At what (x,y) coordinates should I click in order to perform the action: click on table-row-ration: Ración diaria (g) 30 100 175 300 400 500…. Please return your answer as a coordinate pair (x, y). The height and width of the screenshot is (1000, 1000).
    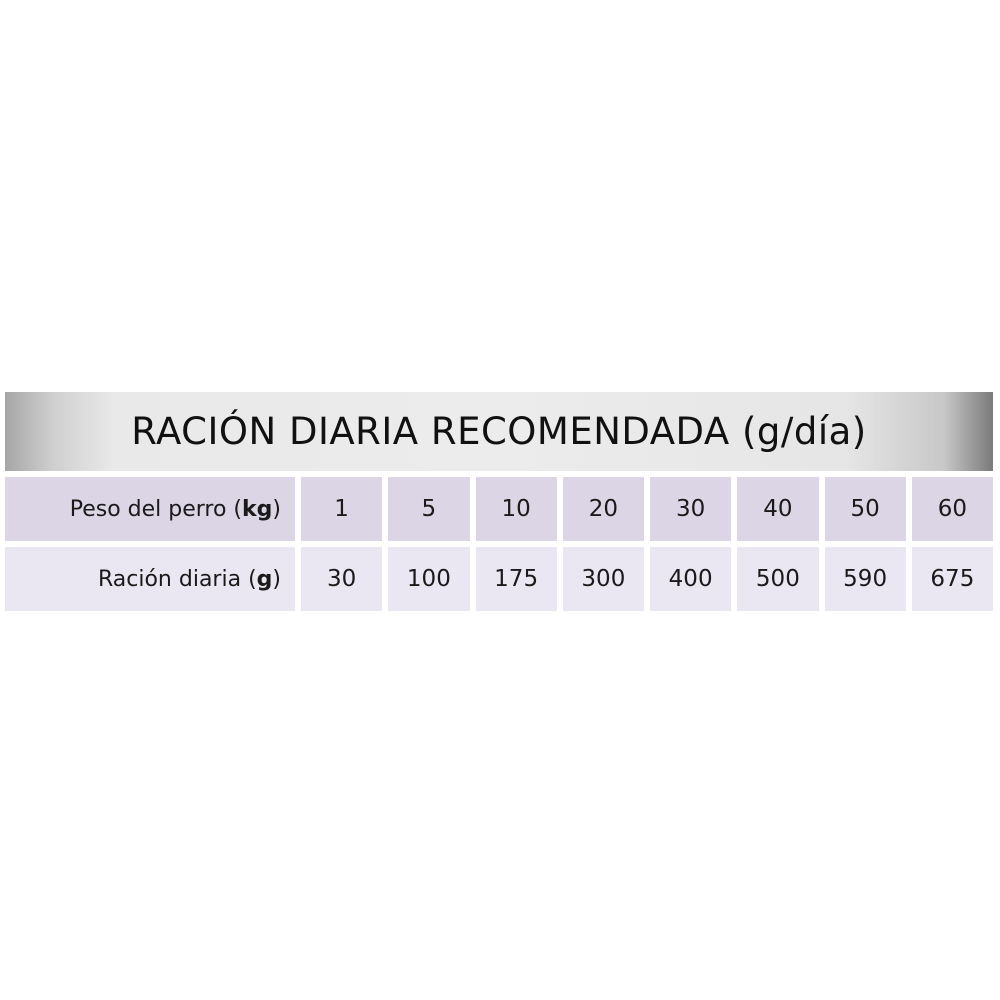
    Looking at the image, I should click on (499, 579).